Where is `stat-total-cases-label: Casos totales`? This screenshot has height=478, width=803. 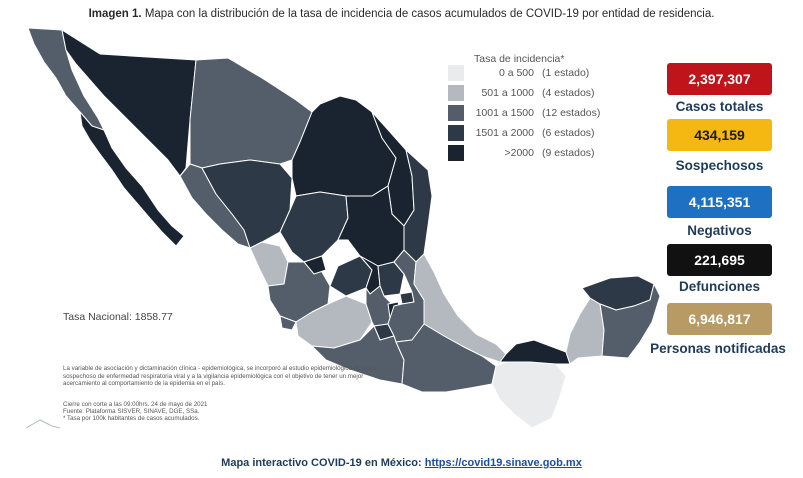
stat-total-cases-label: Casos totales is located at coordinates (719, 106).